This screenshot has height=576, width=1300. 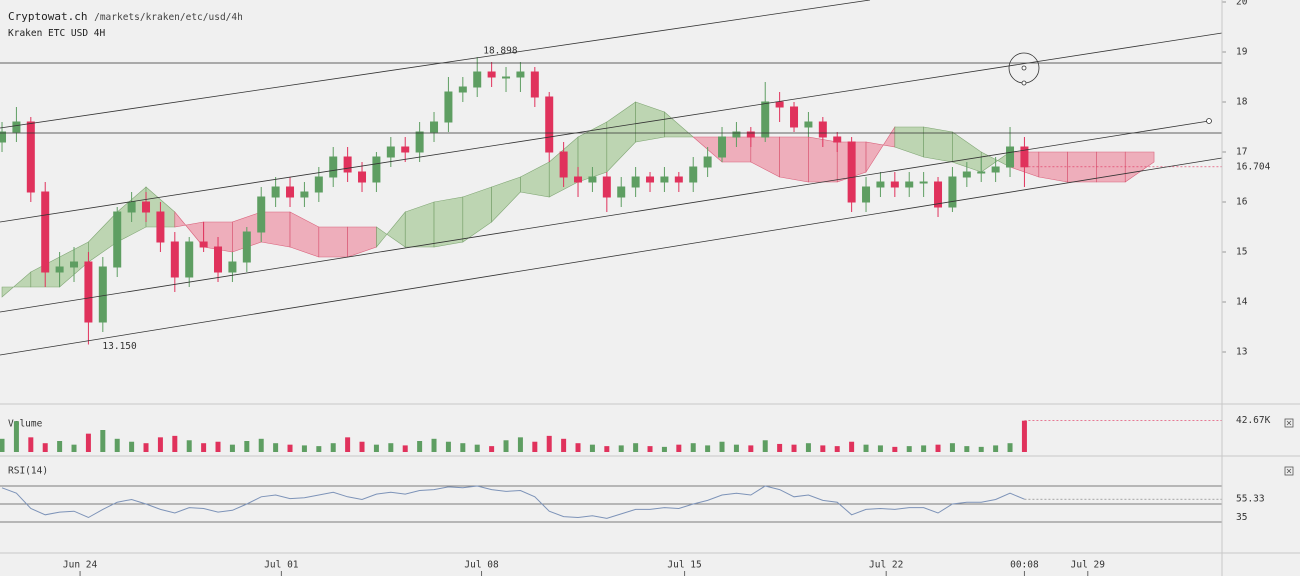 I want to click on panel-title: Volume, so click(x=25, y=424).